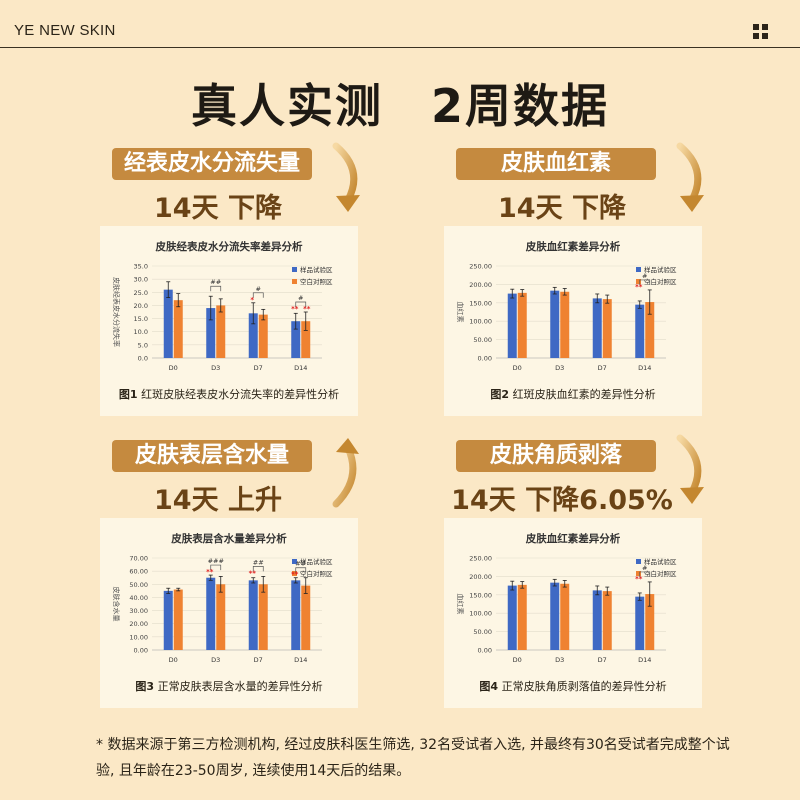 Image resolution: width=800 pixels, height=800 pixels. I want to click on y-tick-label: 200.00, so click(480, 577).